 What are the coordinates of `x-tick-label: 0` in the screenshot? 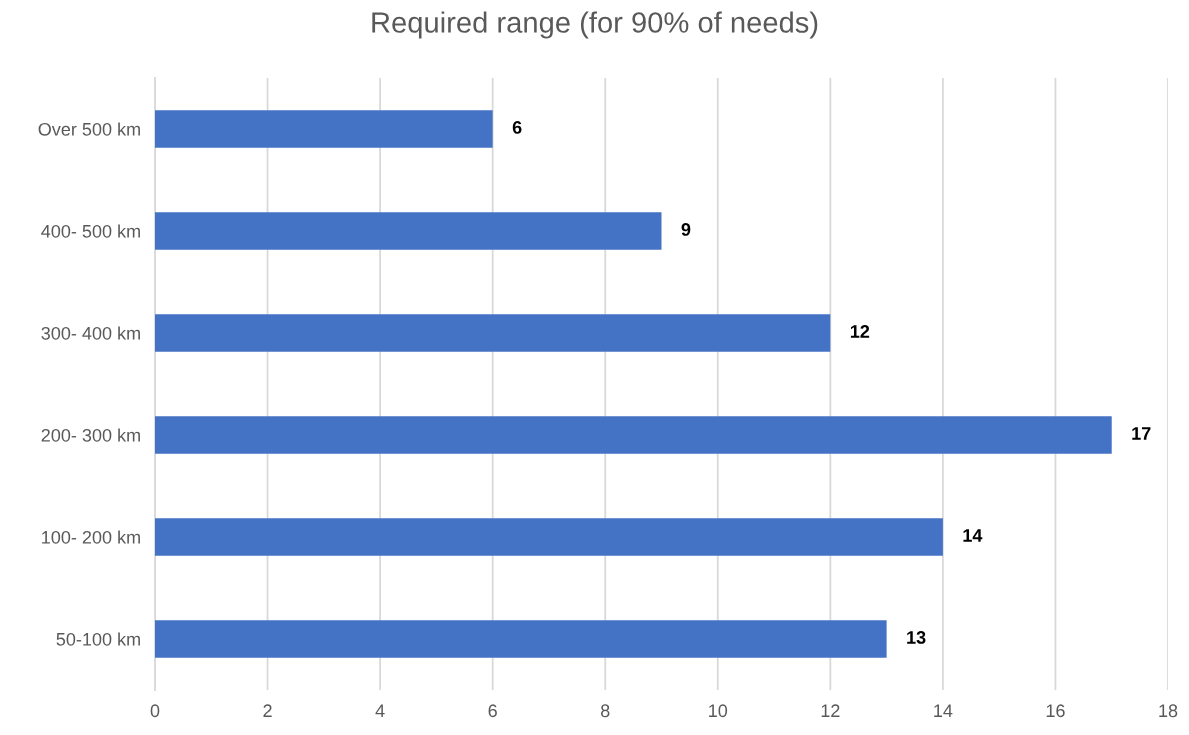 It's located at (155, 711).